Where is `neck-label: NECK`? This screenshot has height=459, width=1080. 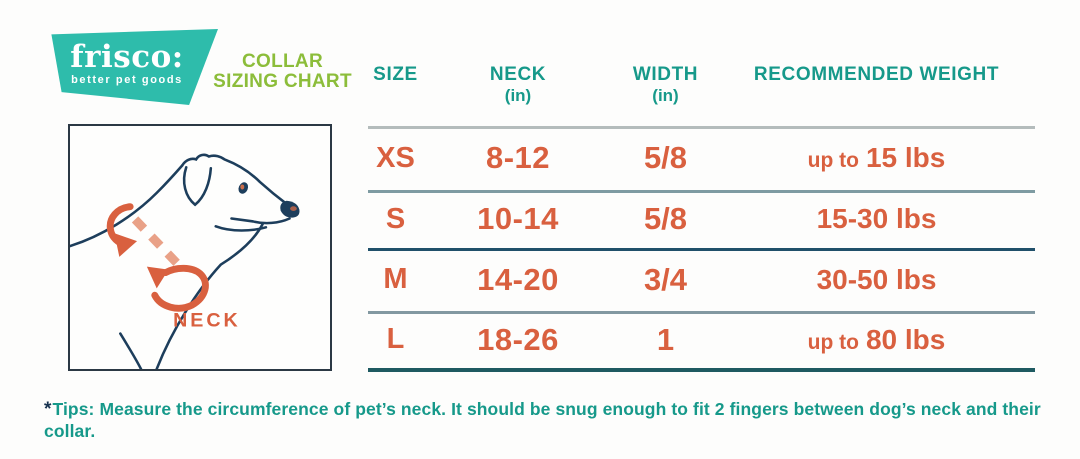 neck-label: NECK is located at coordinates (207, 321).